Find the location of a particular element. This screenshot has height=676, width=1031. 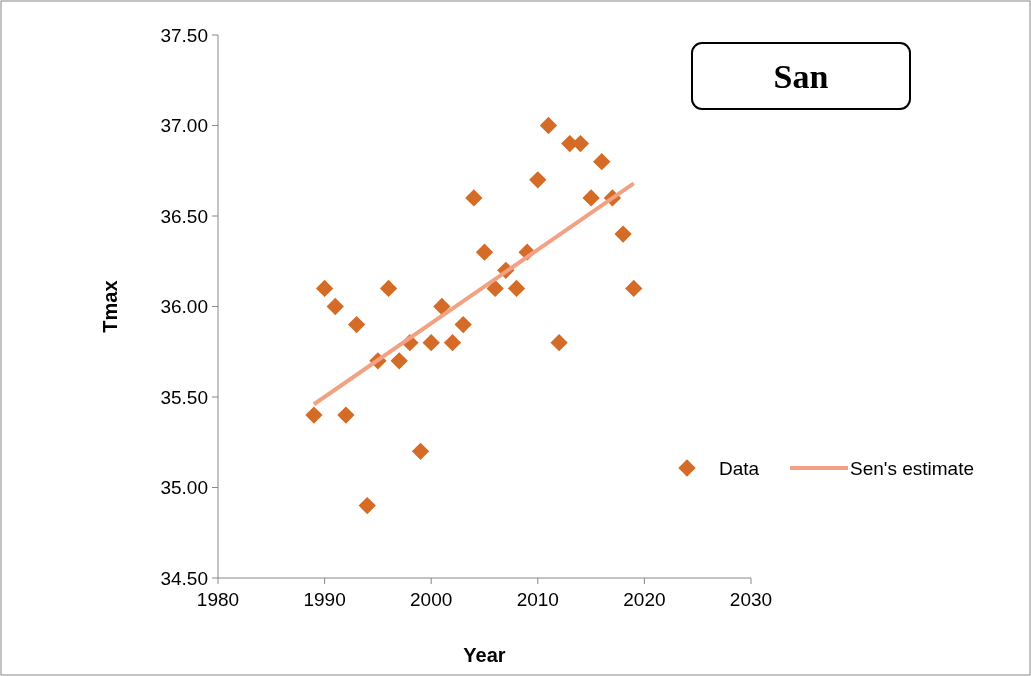

x-tick-label: 2030 is located at coordinates (751, 599).